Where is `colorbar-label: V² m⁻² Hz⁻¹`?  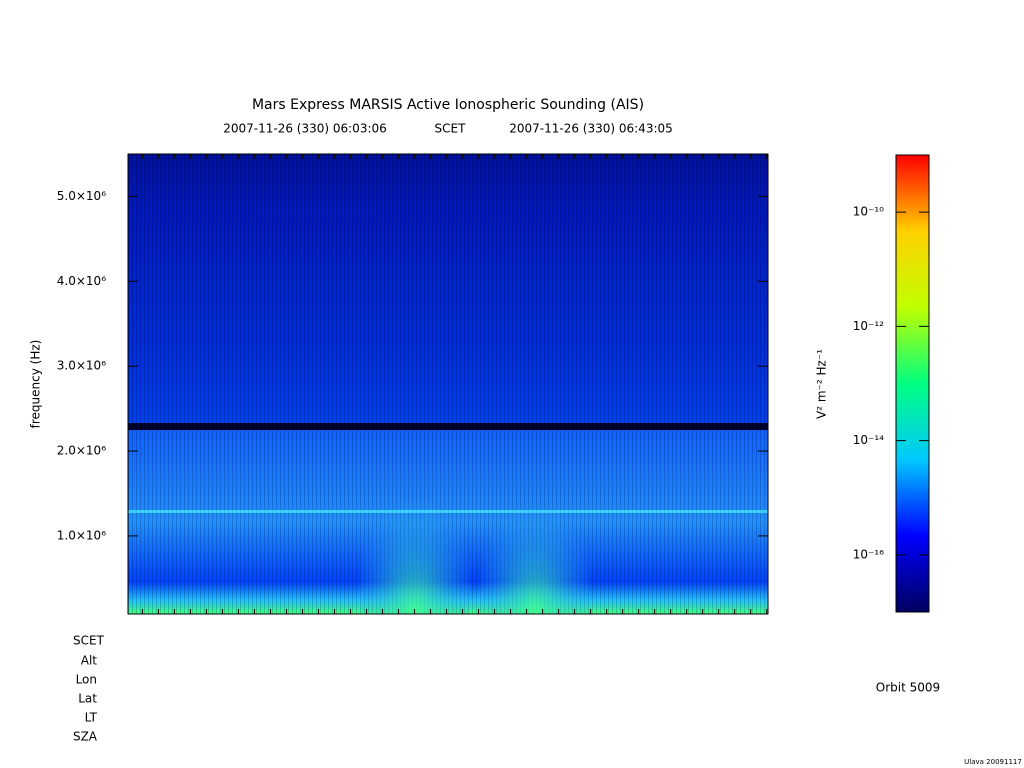
colorbar-label: V² m⁻² Hz⁻¹ is located at coordinates (822, 384).